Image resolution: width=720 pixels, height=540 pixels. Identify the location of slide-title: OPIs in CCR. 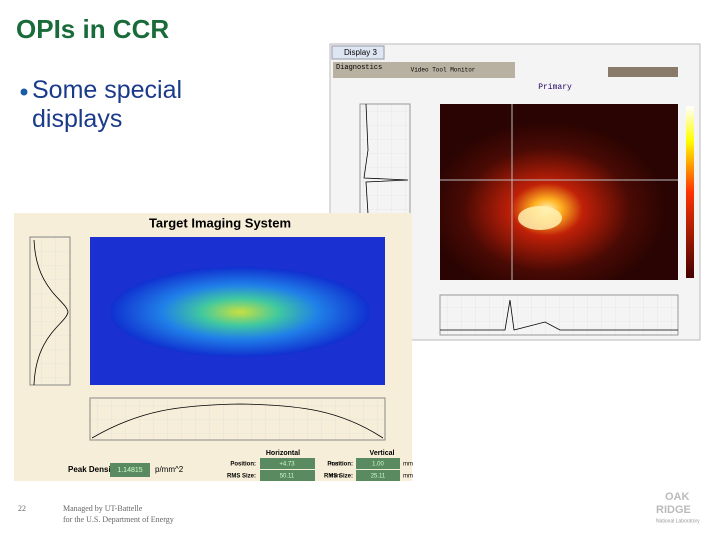
(92, 29).